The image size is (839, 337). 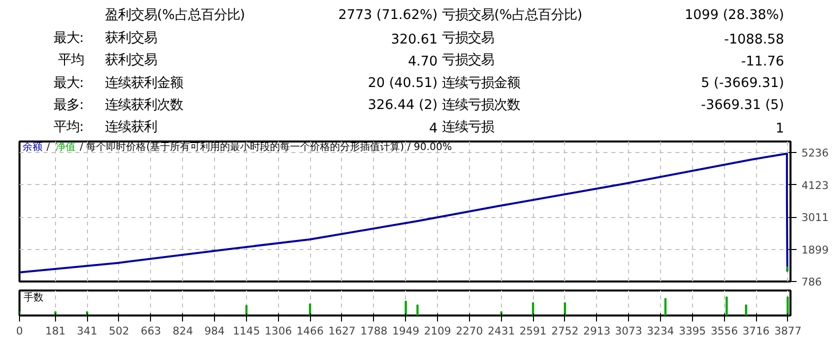 I want to click on text: 4, so click(x=433, y=129).